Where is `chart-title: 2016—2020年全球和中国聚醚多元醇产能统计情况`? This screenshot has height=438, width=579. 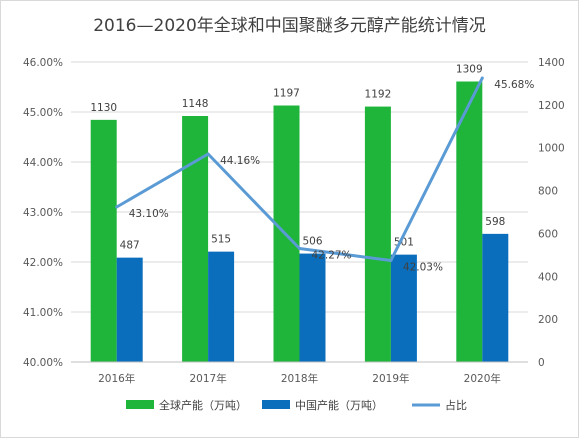 chart-title: 2016—2020年全球和中国聚醚多元醇产能统计情况 is located at coordinates (289, 26).